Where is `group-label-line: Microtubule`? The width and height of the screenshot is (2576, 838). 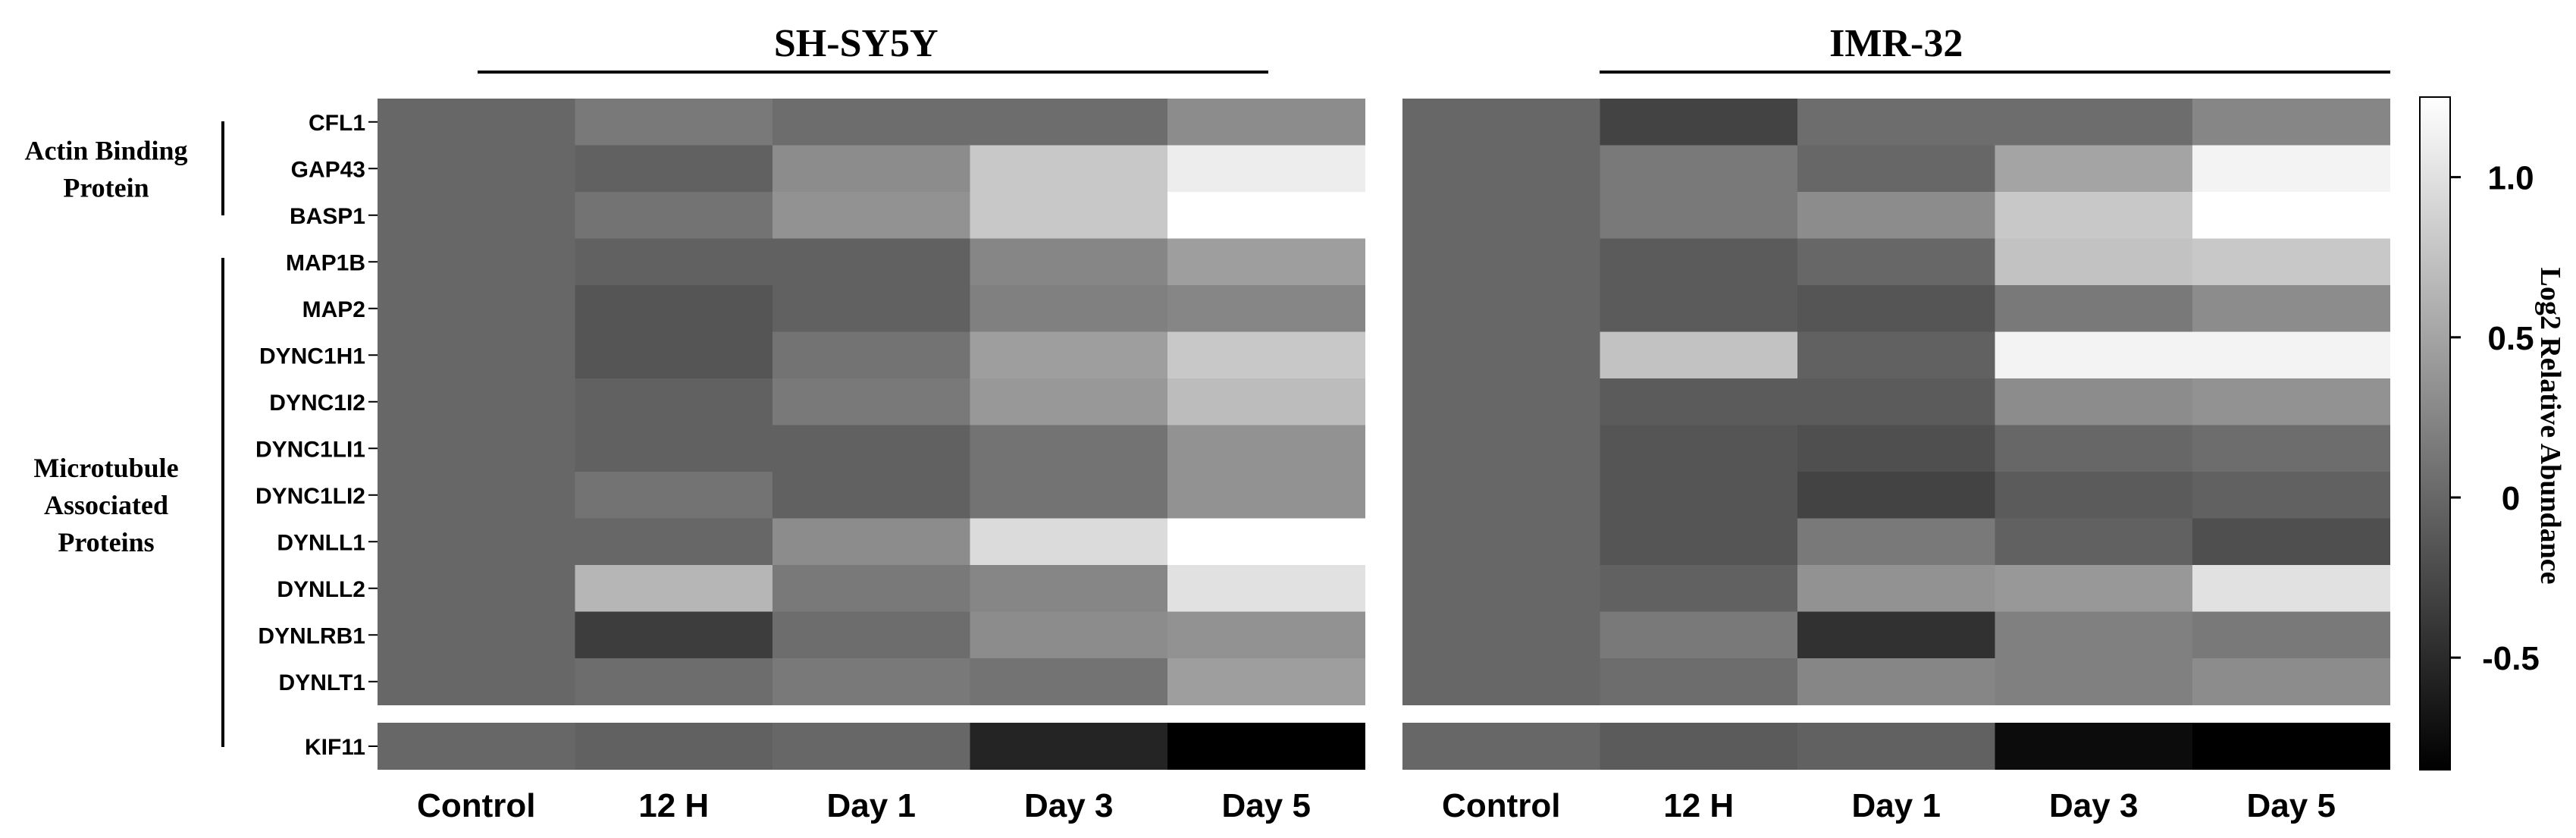 group-label-line: Microtubule is located at coordinates (106, 468).